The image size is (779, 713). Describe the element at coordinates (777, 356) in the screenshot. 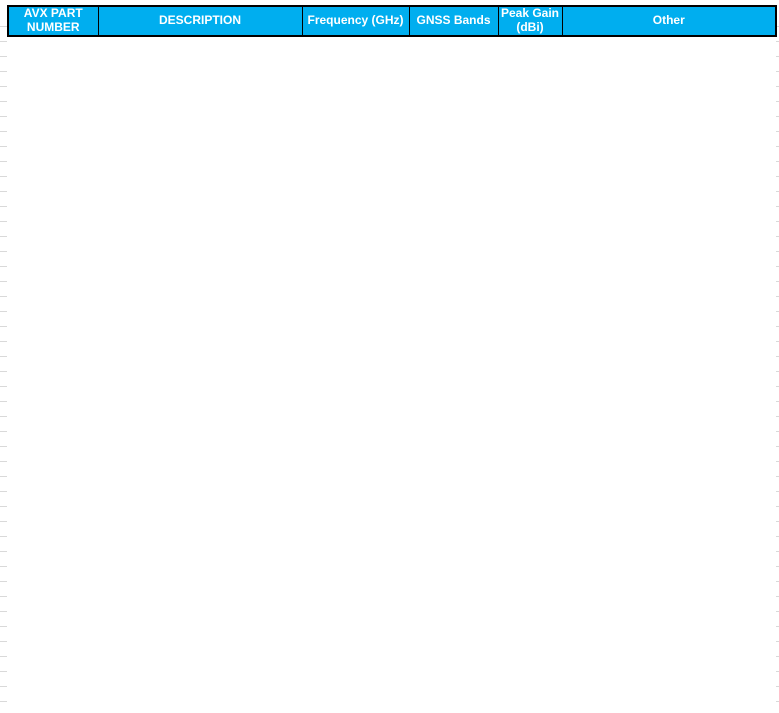

I see `spreadsheet-right-gutter` at that location.